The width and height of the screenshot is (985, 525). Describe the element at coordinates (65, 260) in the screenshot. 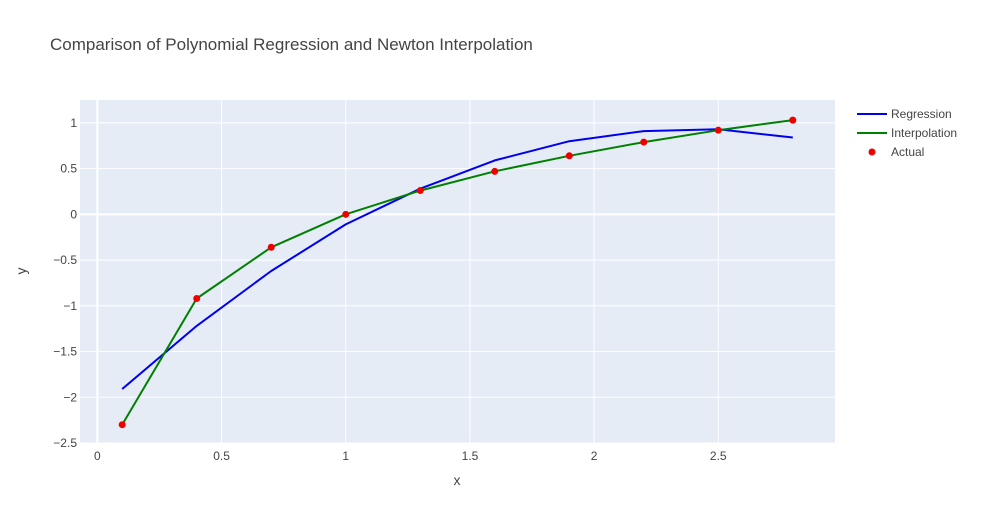

I see `y-tick-label: −0.5` at that location.